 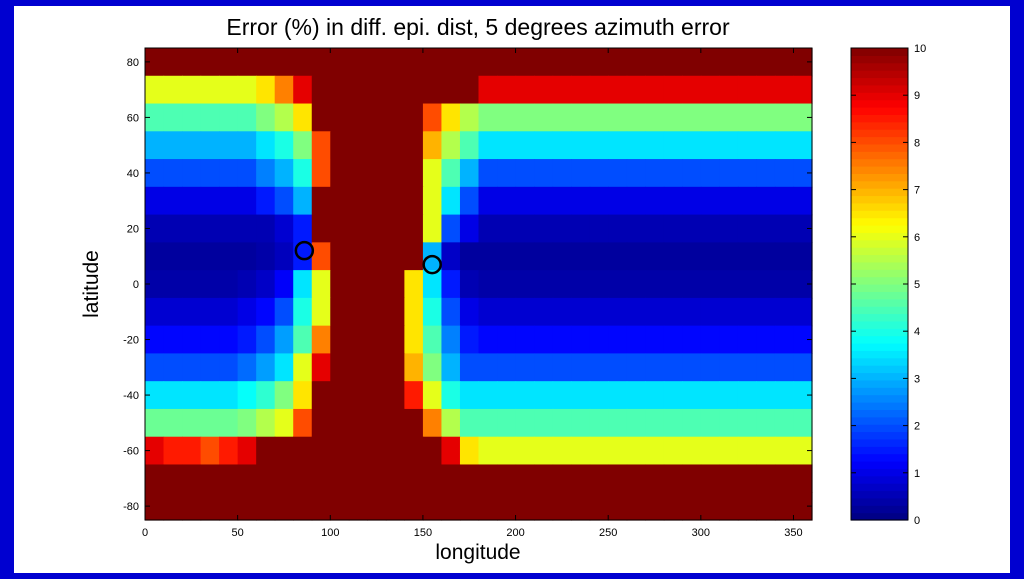 What do you see at coordinates (917, 427) in the screenshot?
I see `colorbar-tick-label: 2` at bounding box center [917, 427].